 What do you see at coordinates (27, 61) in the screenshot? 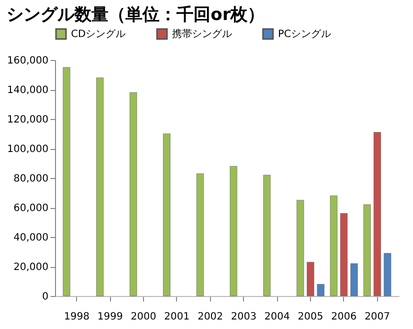
I see `y-tick-label: 160,000` at bounding box center [27, 61].